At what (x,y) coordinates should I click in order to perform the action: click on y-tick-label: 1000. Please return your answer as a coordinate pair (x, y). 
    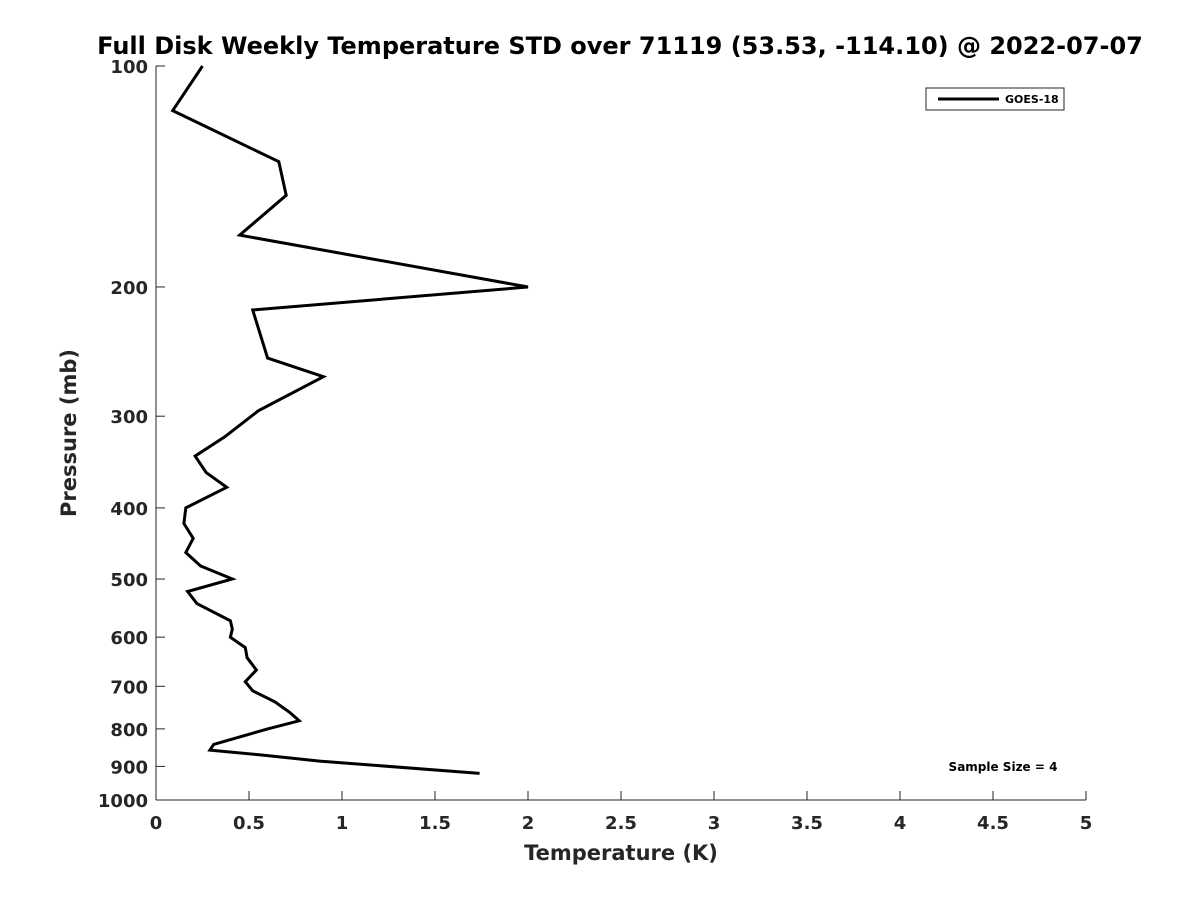
    Looking at the image, I should click on (123, 801).